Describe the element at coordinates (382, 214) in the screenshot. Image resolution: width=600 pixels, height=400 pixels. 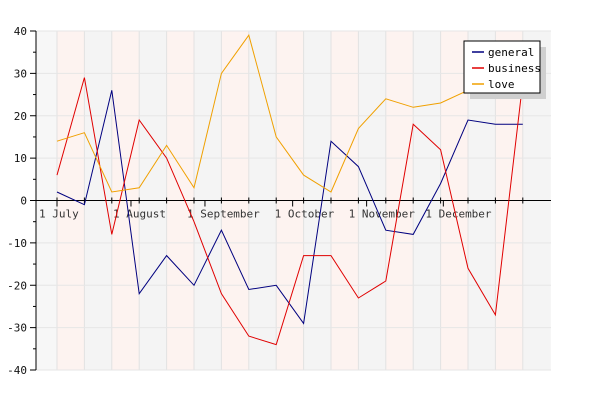
I see `x-tick-label: 1 November` at that location.